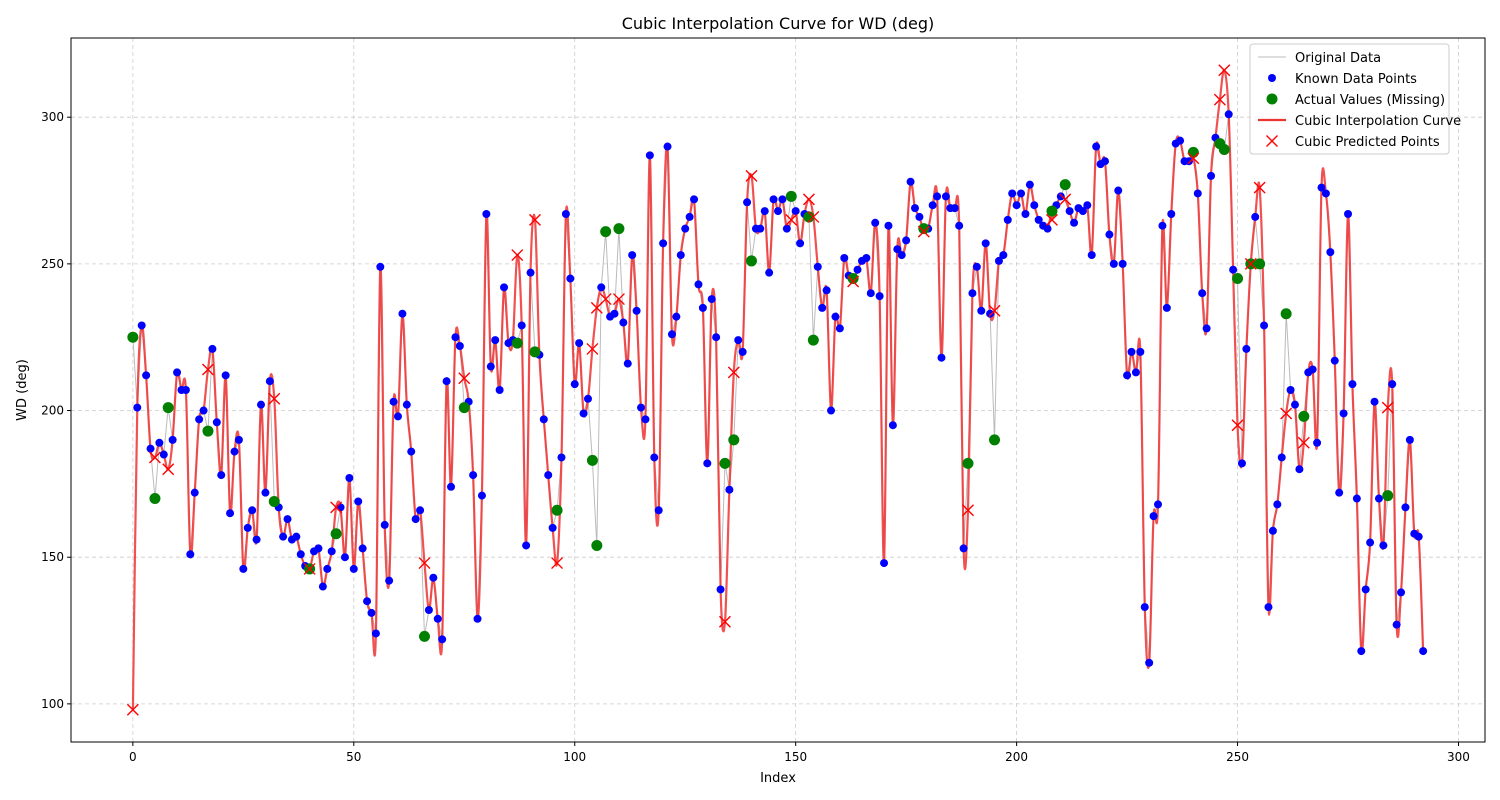  Describe the element at coordinates (1272, 99) in the screenshot. I see `legend-marker-actual` at that location.